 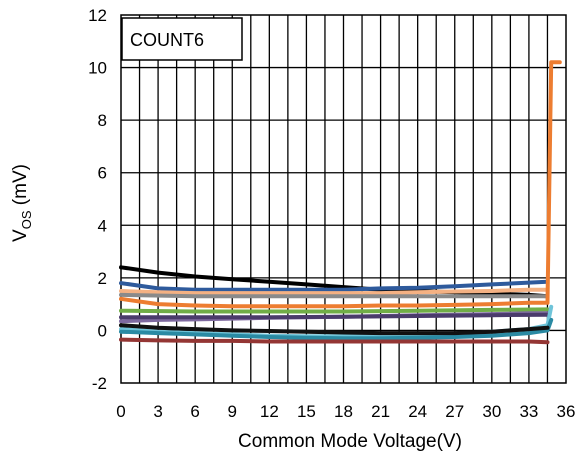 I want to click on x-tick-label: 30, so click(x=491, y=411).